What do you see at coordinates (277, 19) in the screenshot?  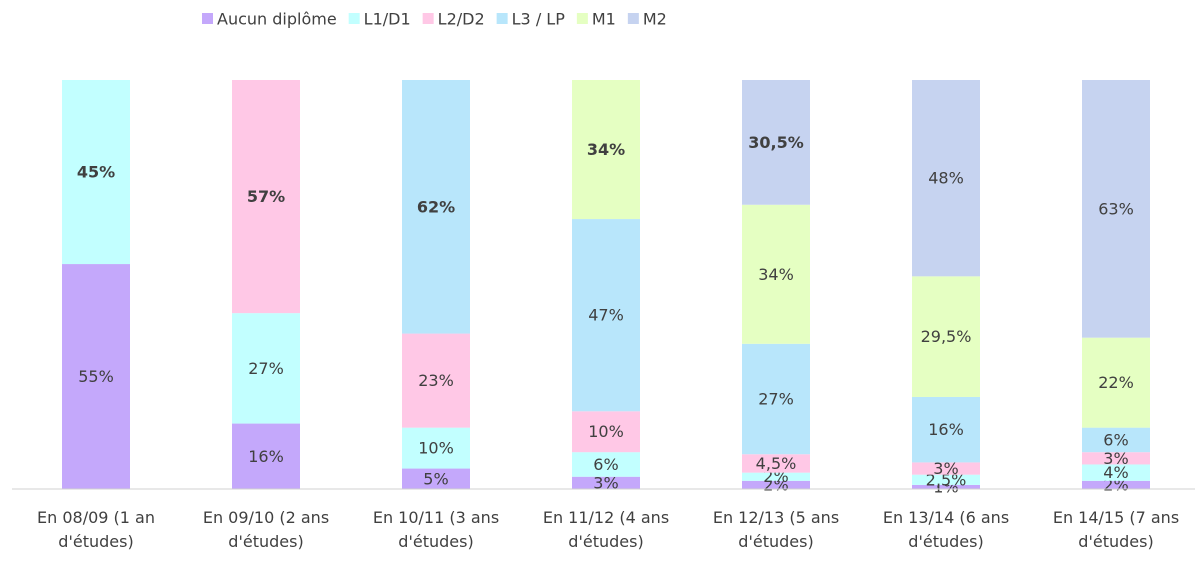 I see `legend-label: Aucun diplôme` at bounding box center [277, 19].